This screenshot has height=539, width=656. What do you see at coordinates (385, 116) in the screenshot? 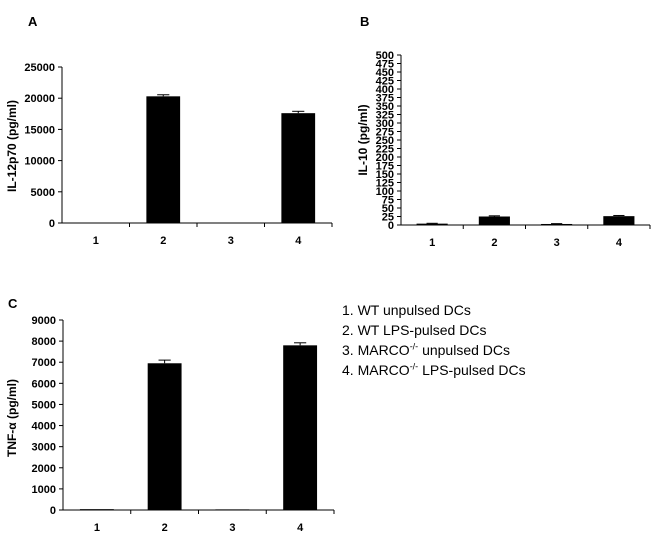
I see `y-tick-label: 325` at bounding box center [385, 116].